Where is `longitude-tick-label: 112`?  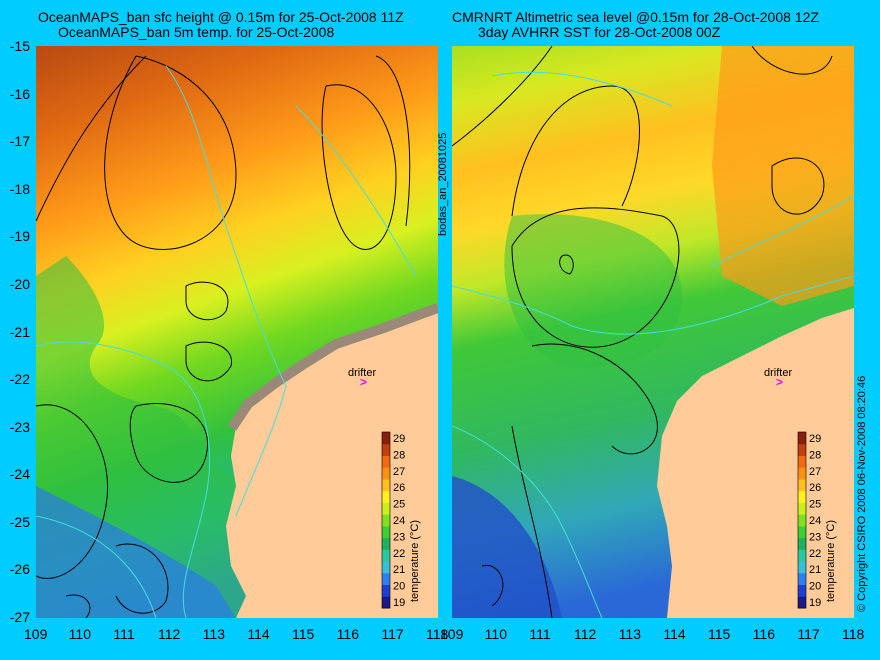 longitude-tick-label: 112 is located at coordinates (169, 634).